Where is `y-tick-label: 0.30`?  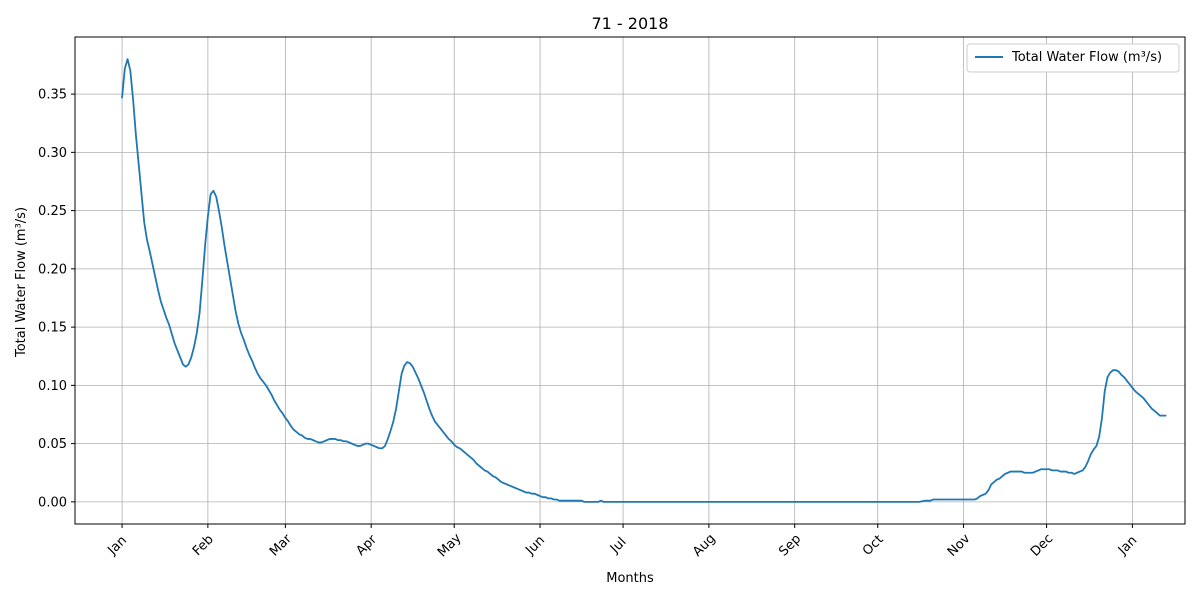
y-tick-label: 0.30 is located at coordinates (52, 153).